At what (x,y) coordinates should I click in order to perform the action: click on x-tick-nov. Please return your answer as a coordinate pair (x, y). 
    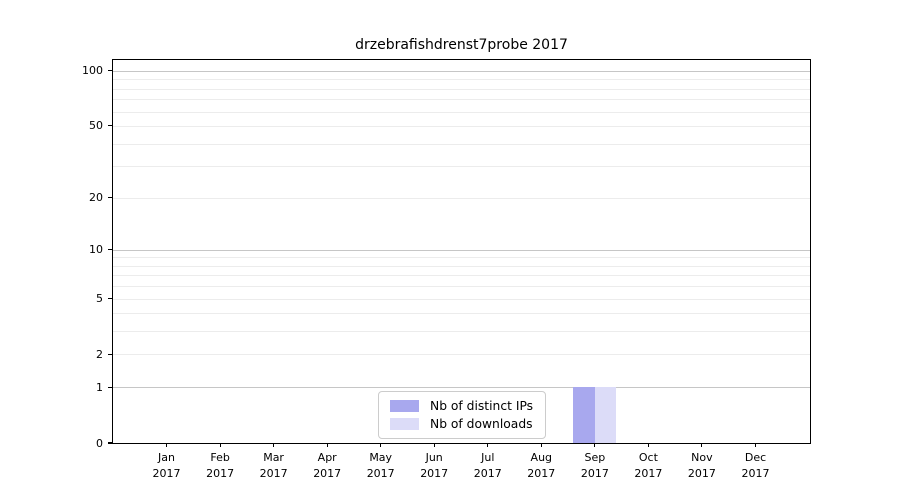
    Looking at the image, I should click on (702, 445).